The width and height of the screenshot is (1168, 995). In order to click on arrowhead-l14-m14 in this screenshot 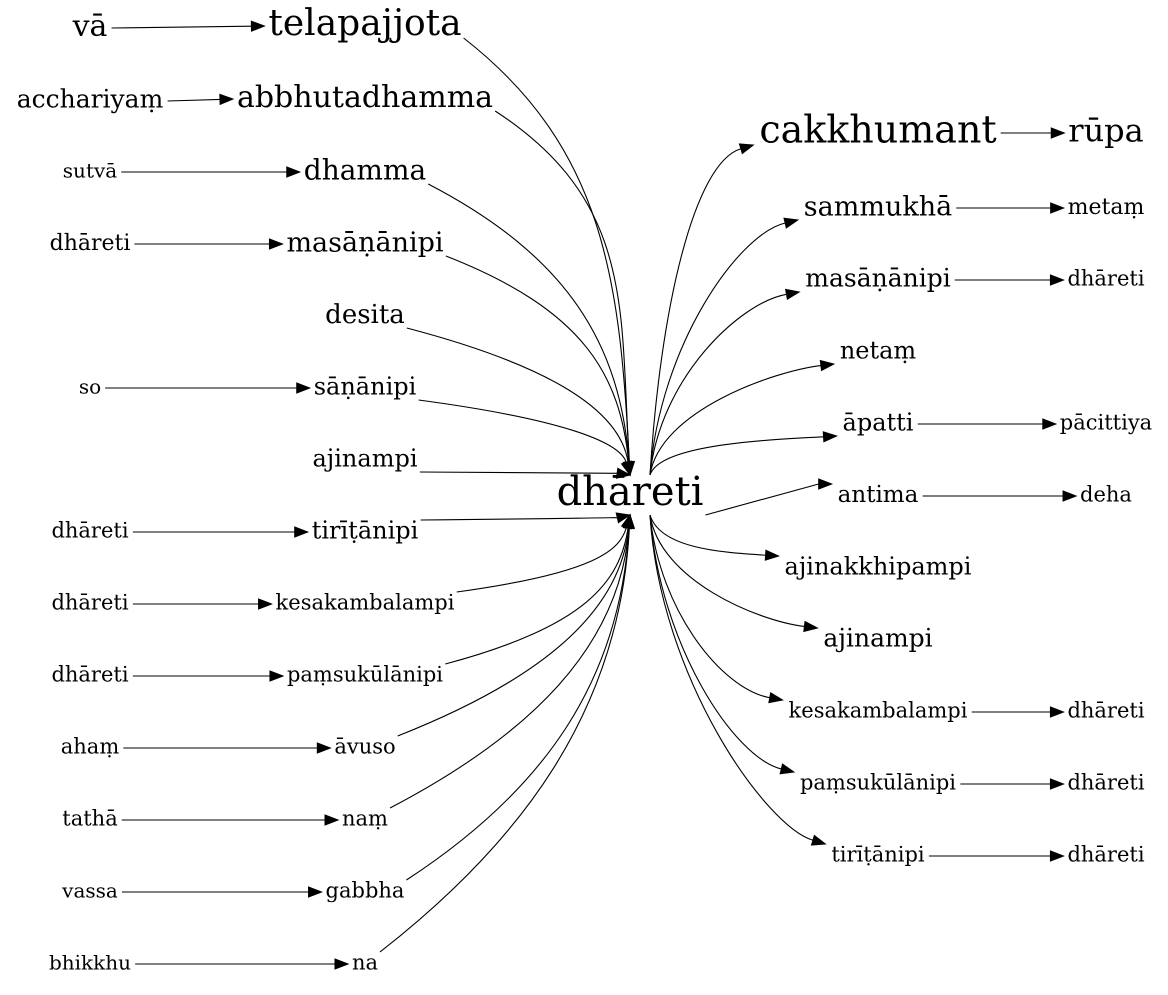, I will do `click(342, 964)`.